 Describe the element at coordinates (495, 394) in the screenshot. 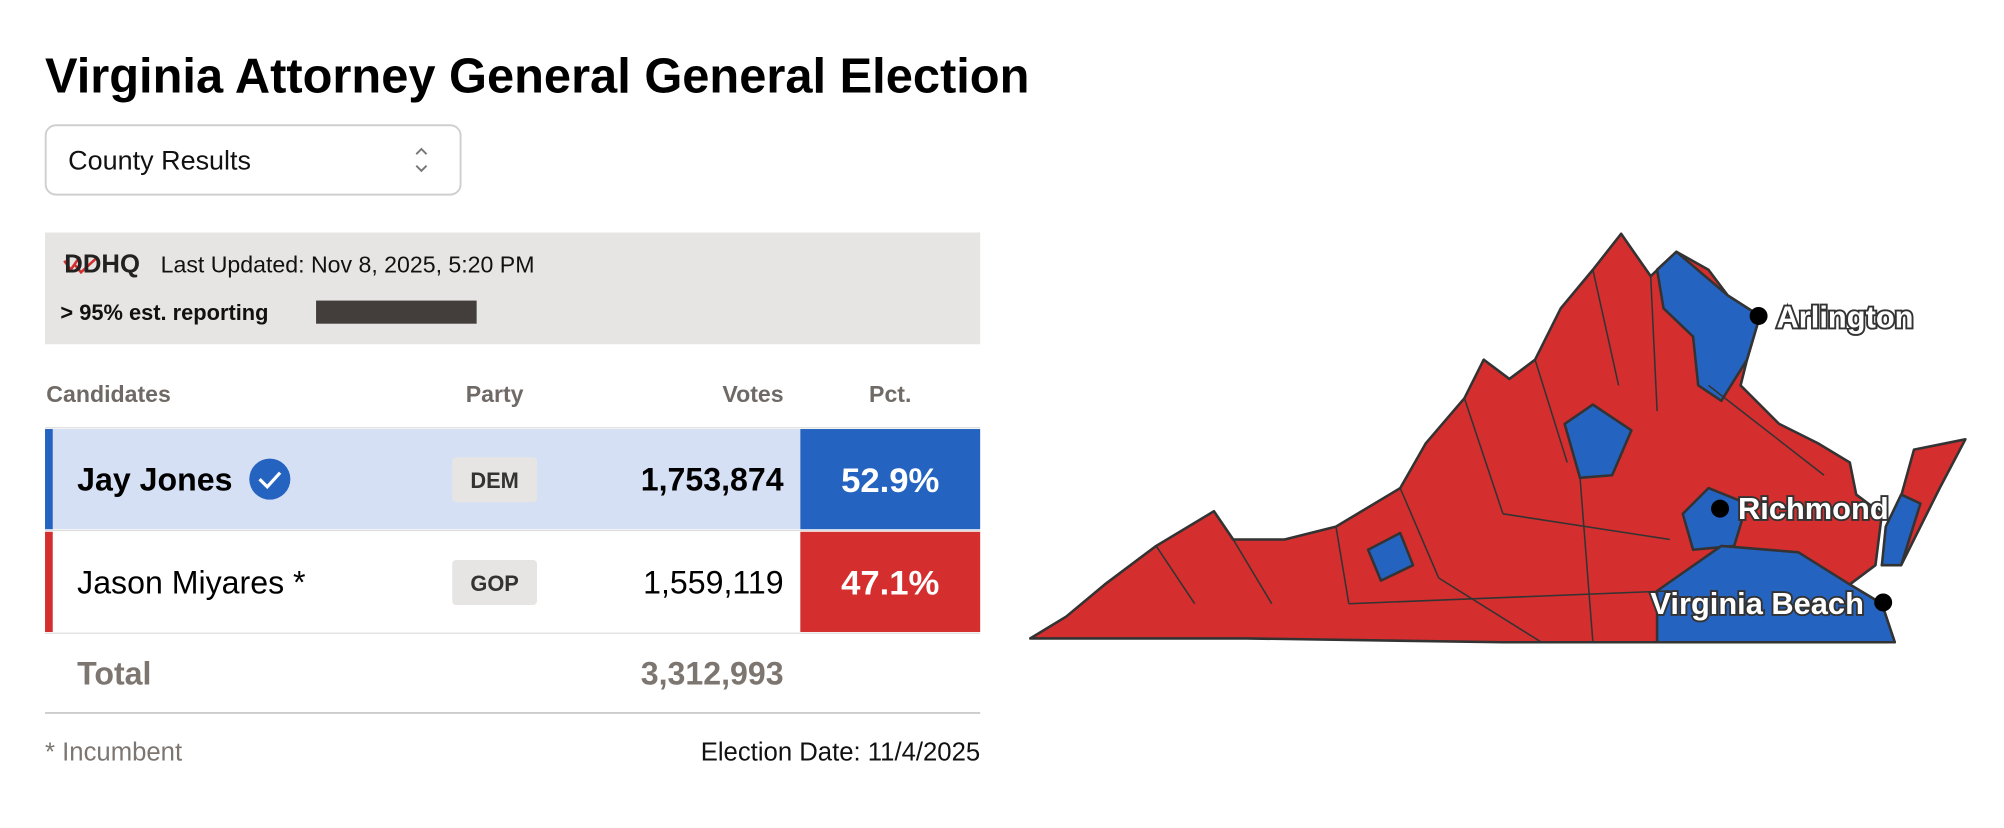

I see `column-header: Party` at that location.